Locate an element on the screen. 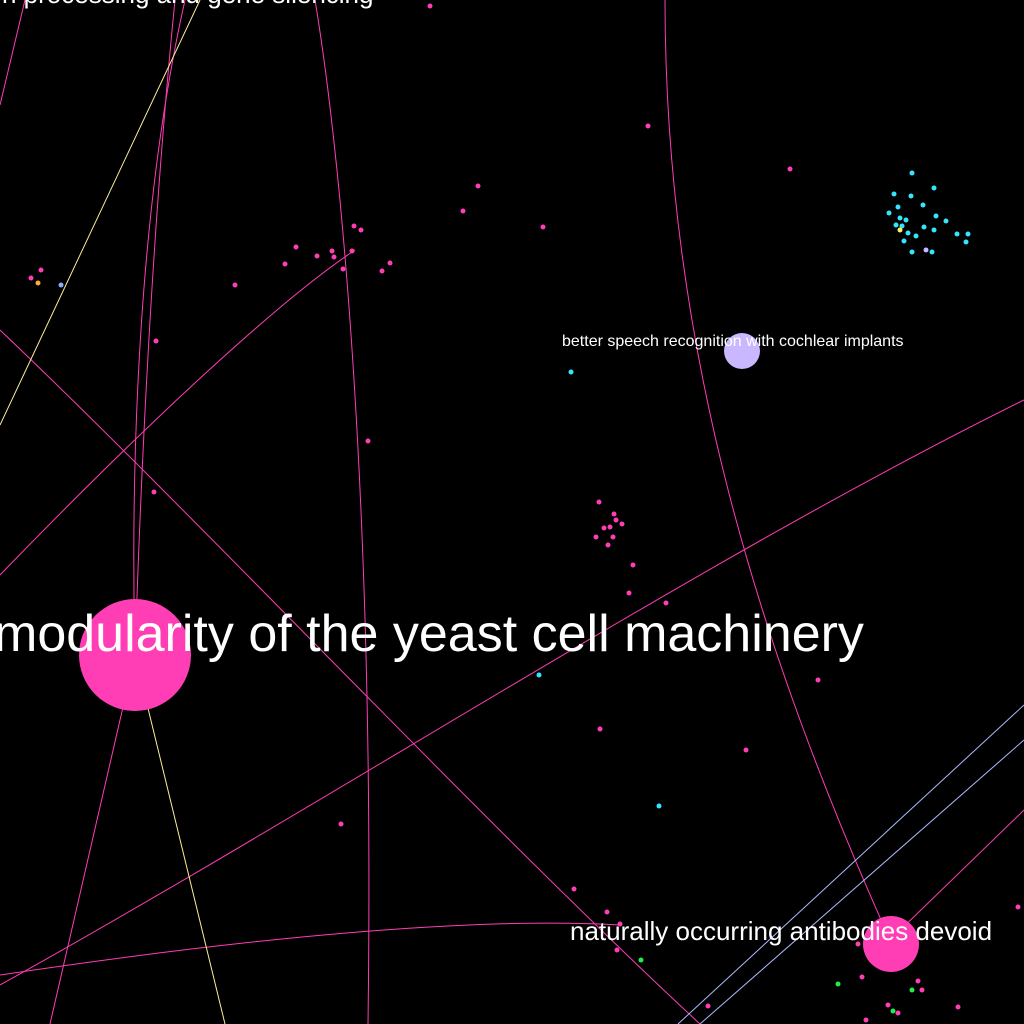 This screenshot has width=1024, height=1024. node-label-gene-silencing: n processing and gene silencing is located at coordinates (187, 4).